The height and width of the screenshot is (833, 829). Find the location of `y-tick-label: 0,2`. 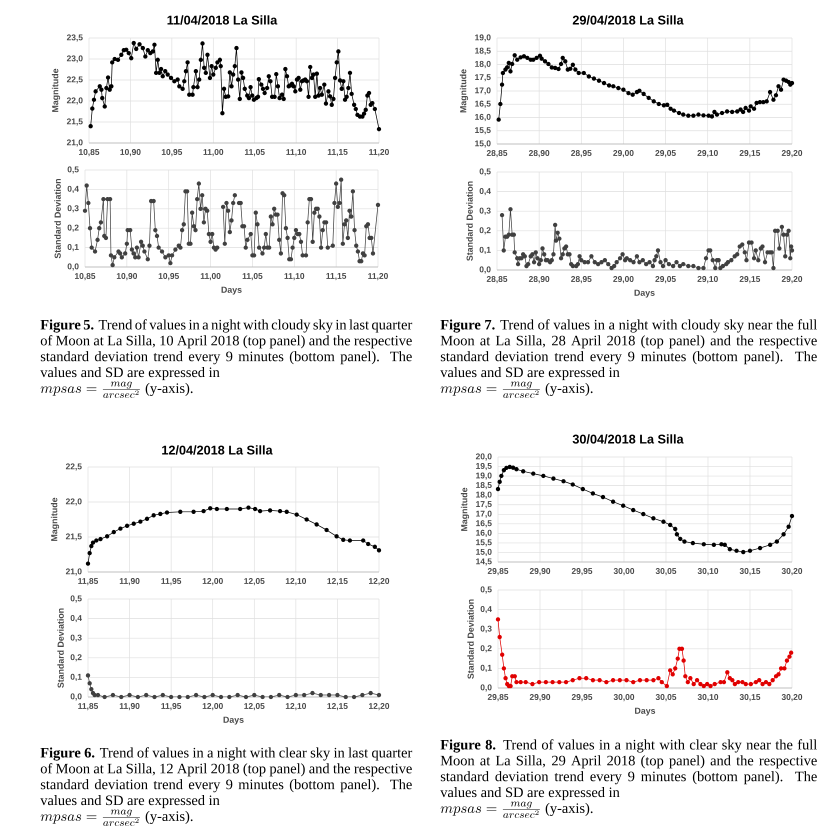

y-tick-label: 0,2 is located at coordinates (73, 228).